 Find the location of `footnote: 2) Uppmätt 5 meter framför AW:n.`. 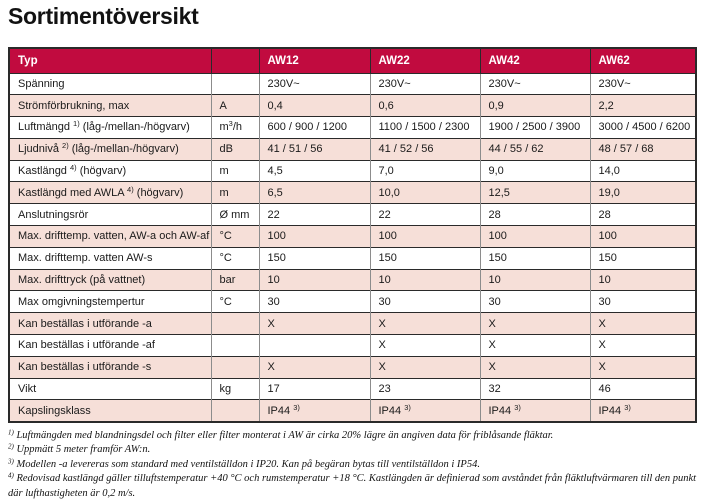

footnote: 2) Uppmätt 5 meter framför AW:n. is located at coordinates (79, 449).